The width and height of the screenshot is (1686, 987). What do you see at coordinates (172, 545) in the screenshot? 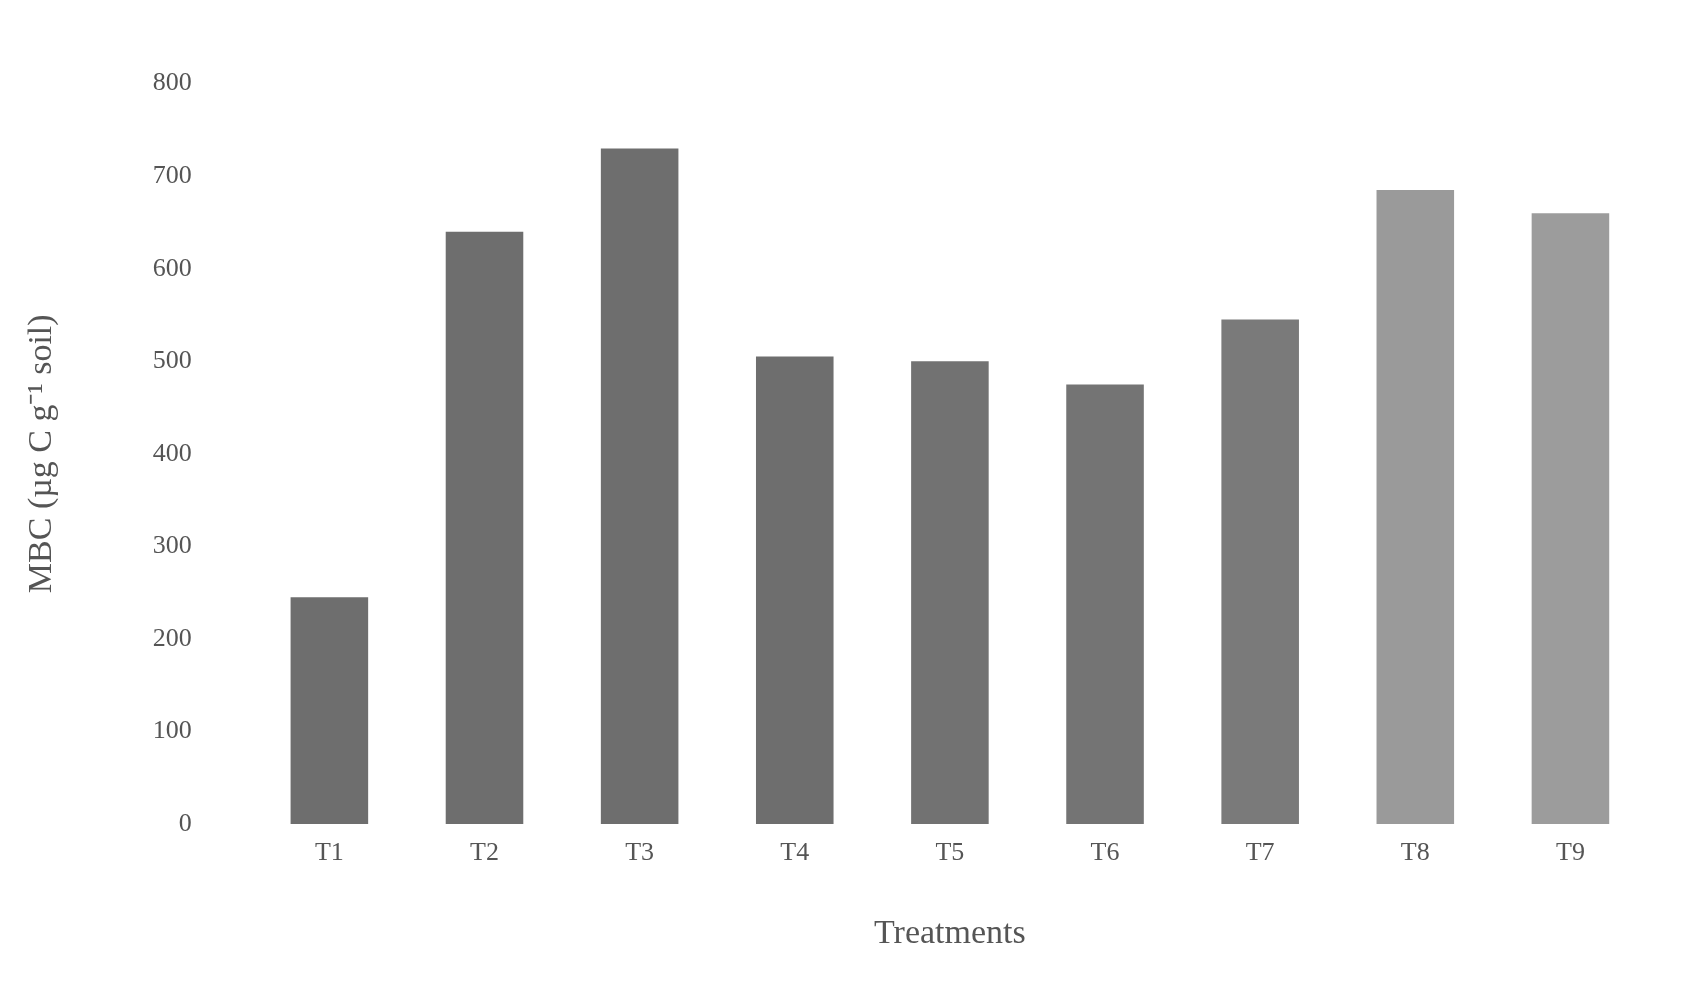
I see `y-tick-label: 300` at bounding box center [172, 545].